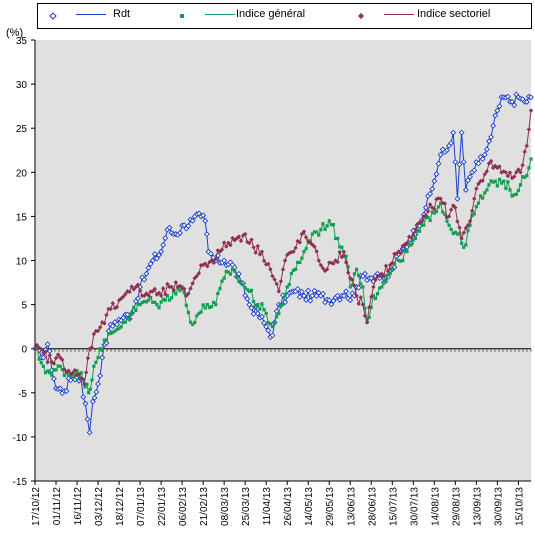  I want to click on x-tick-label: 25/03/13, so click(246, 506).